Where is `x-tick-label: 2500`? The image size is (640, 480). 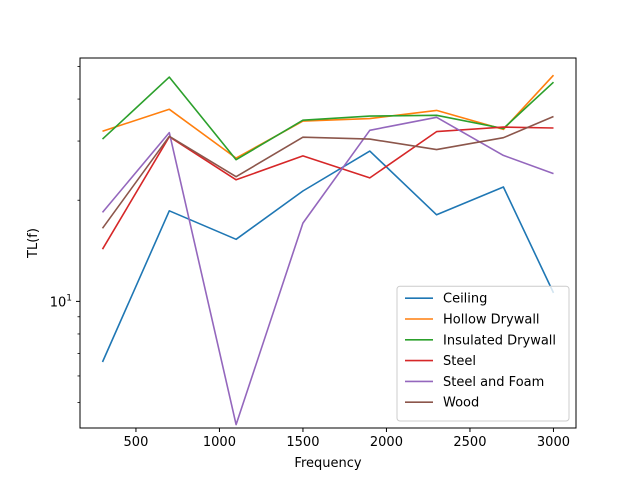 x-tick-label: 2500 is located at coordinates (469, 442).